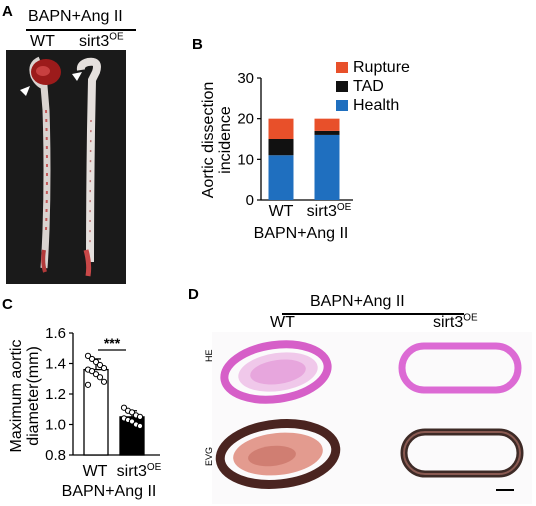 The image size is (536, 506). Describe the element at coordinates (77, 76) in the screenshot. I see `sirt3-arrowhead-icon` at that location.